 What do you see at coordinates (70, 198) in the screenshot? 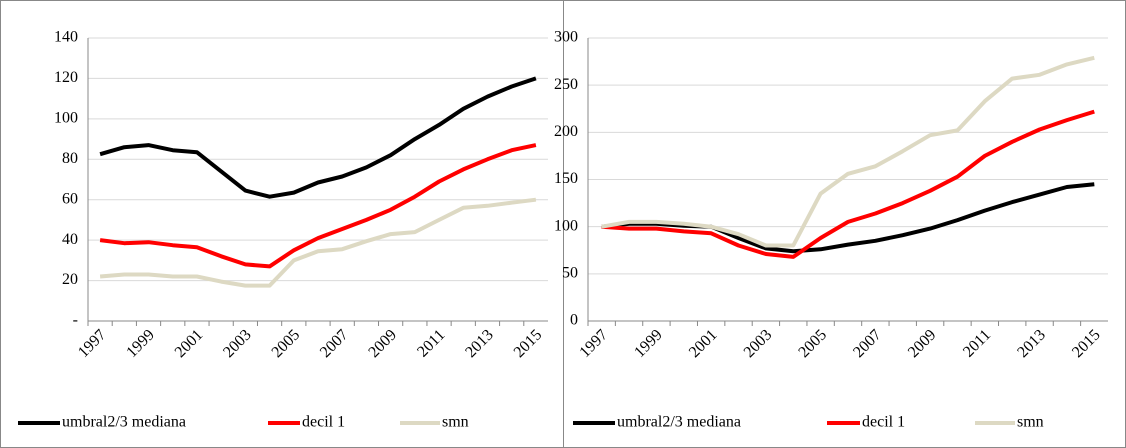
I see `y-tick-label: 60` at bounding box center [70, 198].